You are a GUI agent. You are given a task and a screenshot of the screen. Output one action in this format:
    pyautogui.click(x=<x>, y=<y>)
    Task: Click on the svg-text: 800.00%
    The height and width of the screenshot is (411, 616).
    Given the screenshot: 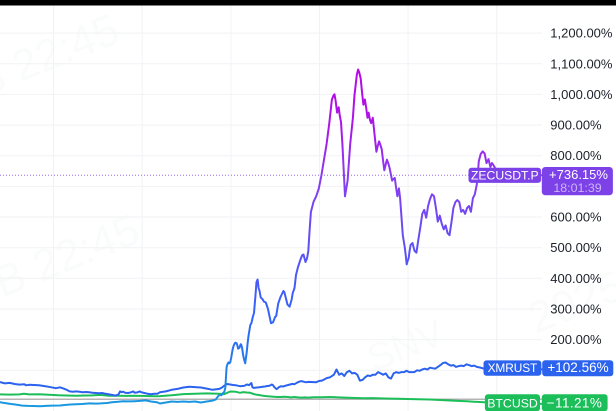 What is the action you would take?
    pyautogui.click(x=576, y=155)
    